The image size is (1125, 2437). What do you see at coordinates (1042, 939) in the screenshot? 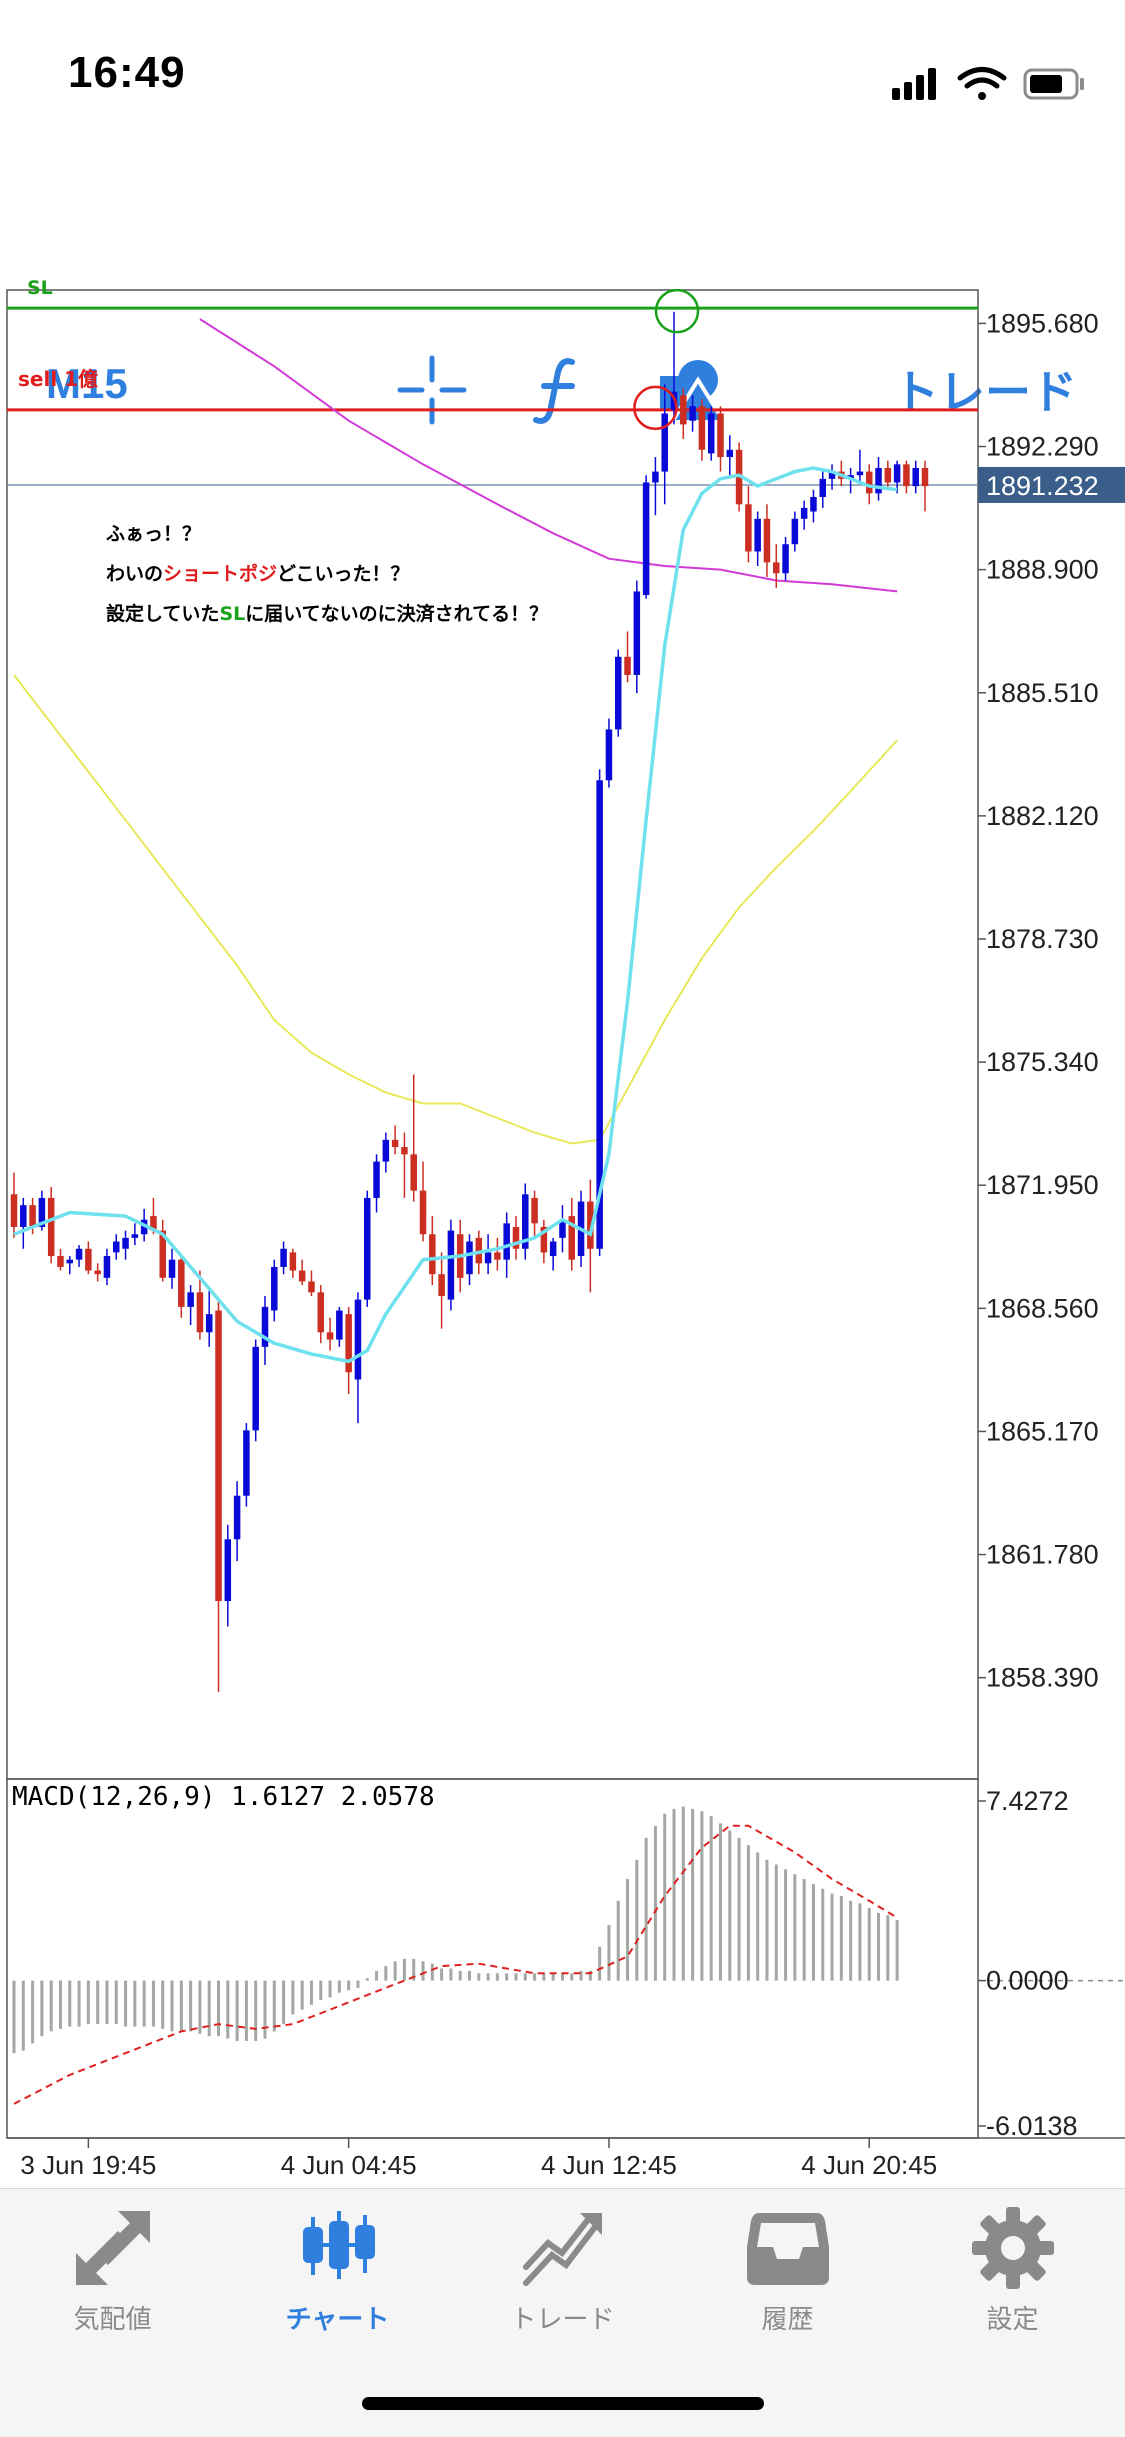
I see `y-tick-label: 1878.730` at bounding box center [1042, 939].